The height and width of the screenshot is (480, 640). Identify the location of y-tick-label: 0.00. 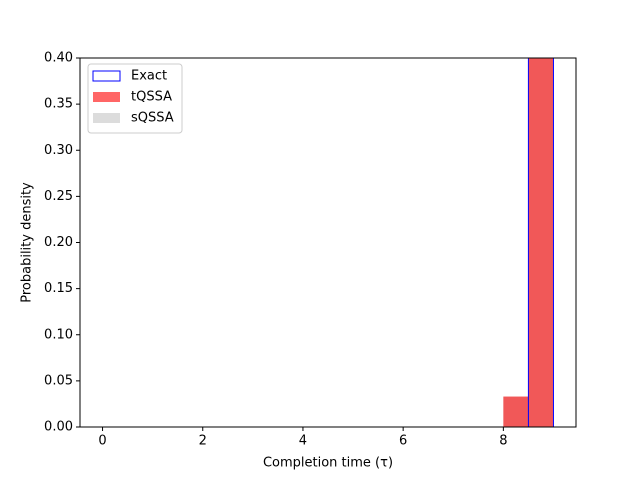
(58, 427).